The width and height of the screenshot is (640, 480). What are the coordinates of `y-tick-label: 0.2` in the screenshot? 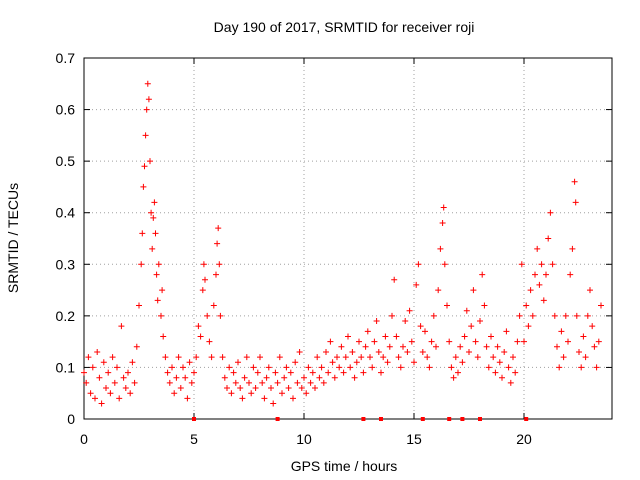 It's located at (66, 316).